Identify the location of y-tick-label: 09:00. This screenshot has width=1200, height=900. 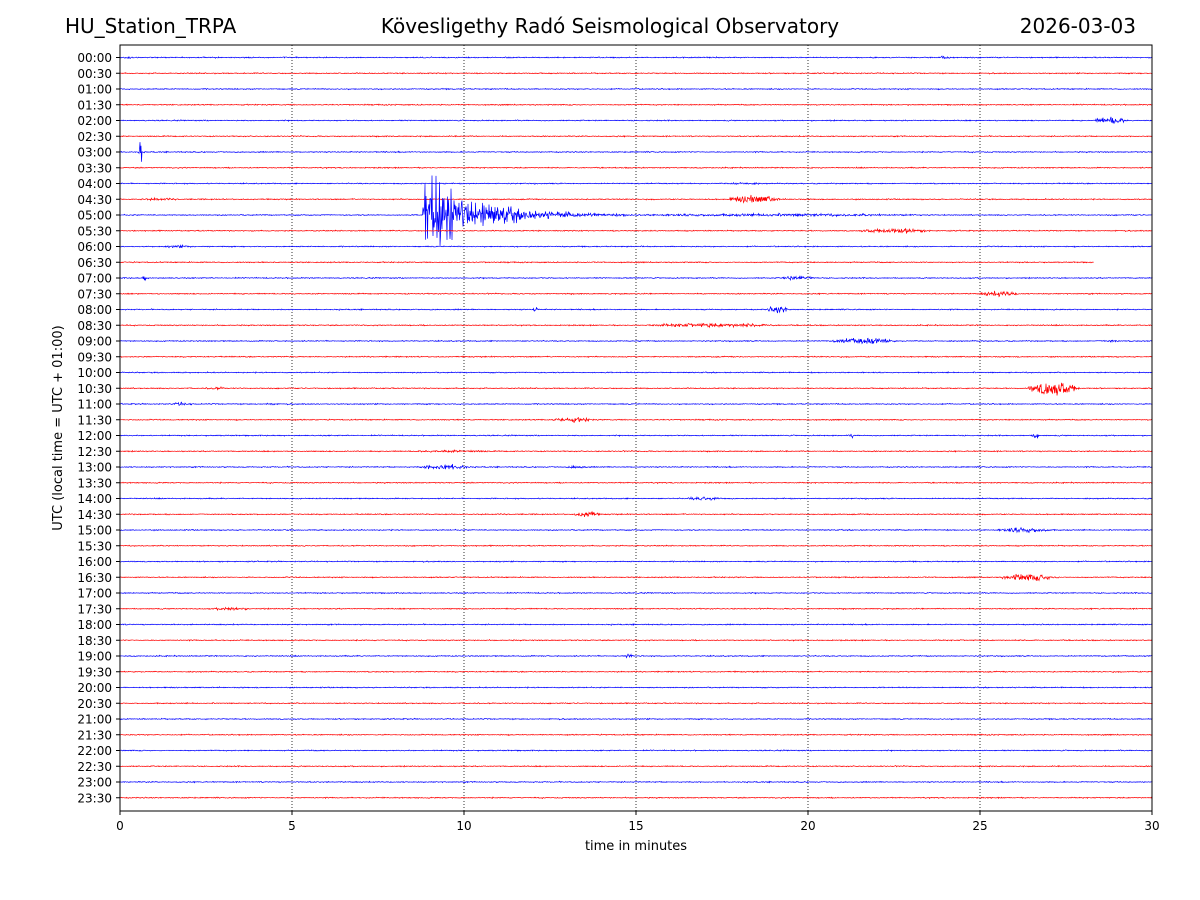
(94, 342).